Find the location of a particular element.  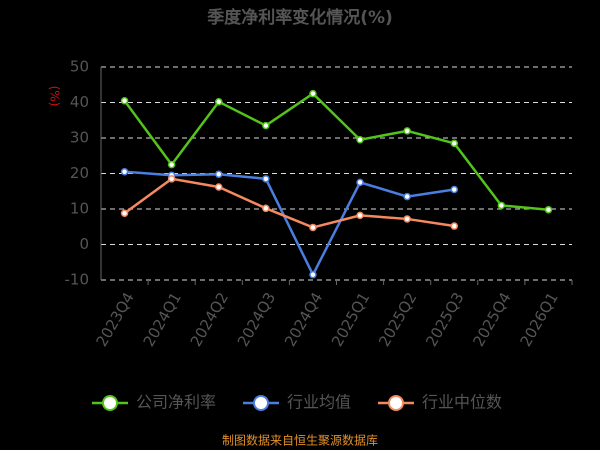

legend-label: 公司净利率 is located at coordinates (176, 402).